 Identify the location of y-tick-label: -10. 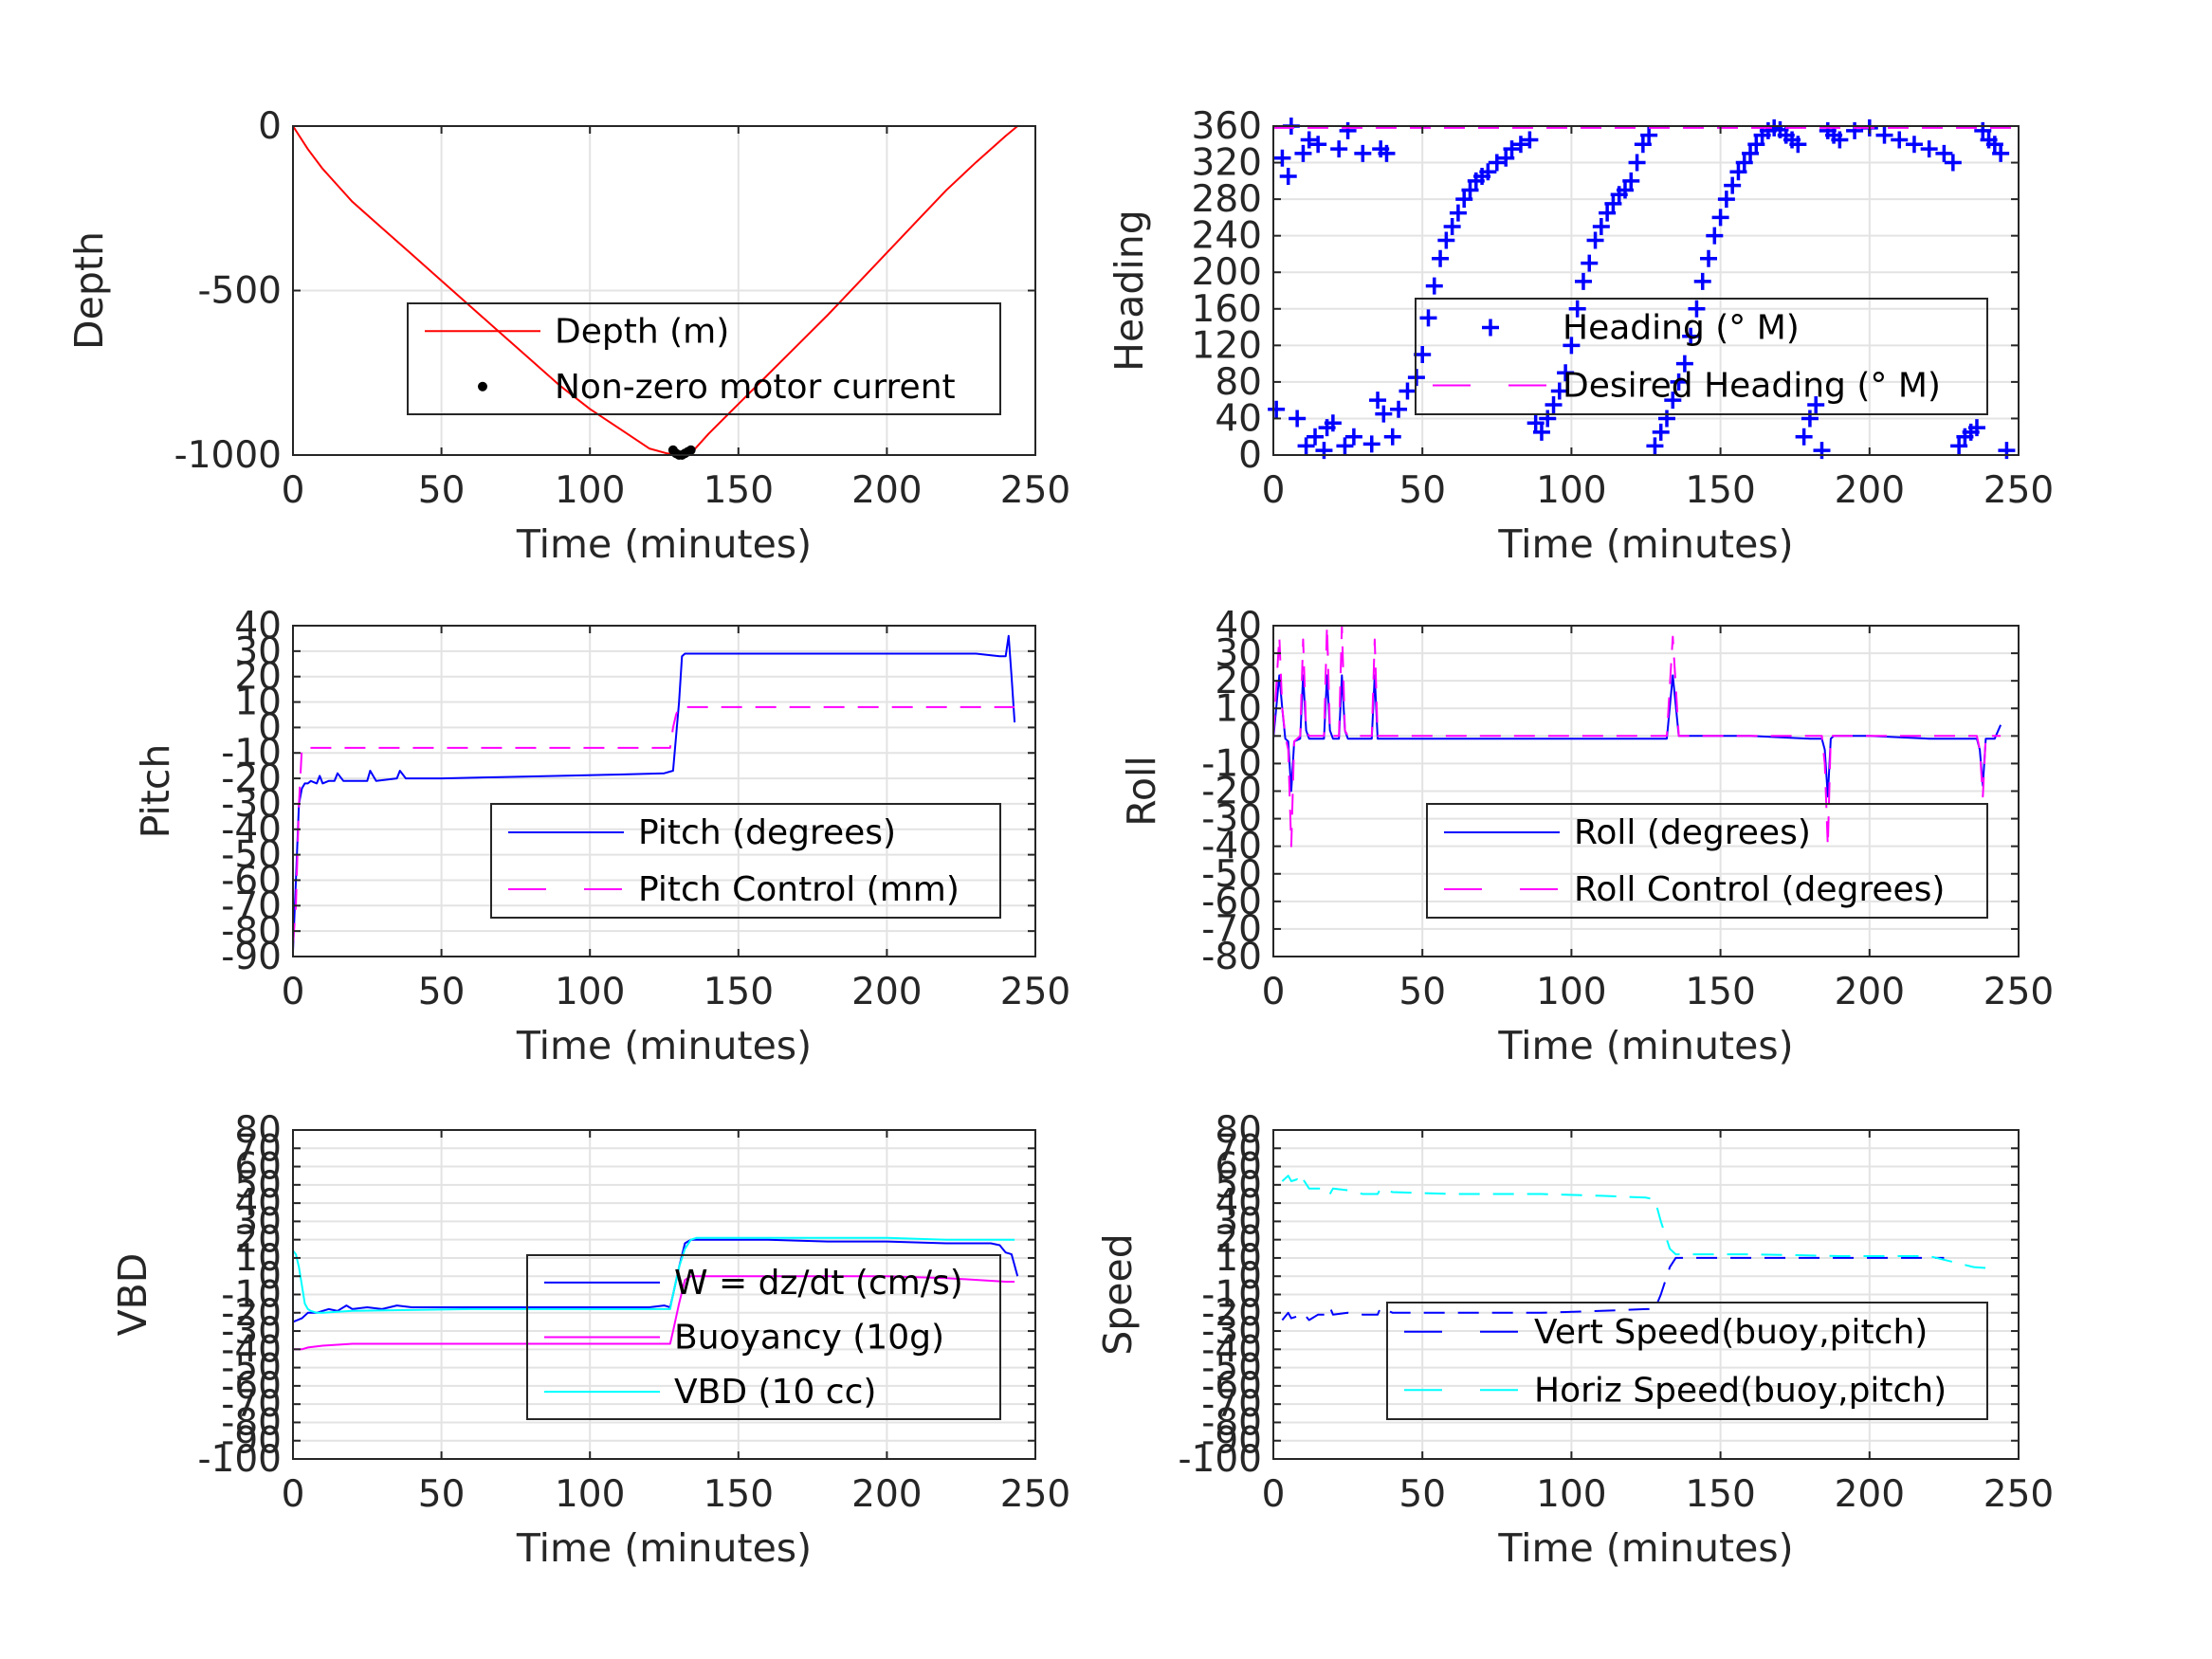
(251, 753).